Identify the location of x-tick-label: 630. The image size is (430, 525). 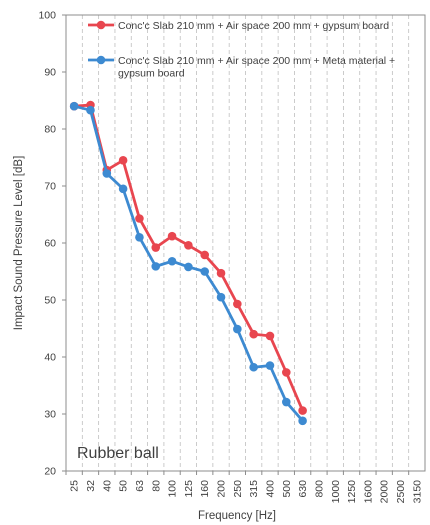
(303, 489).